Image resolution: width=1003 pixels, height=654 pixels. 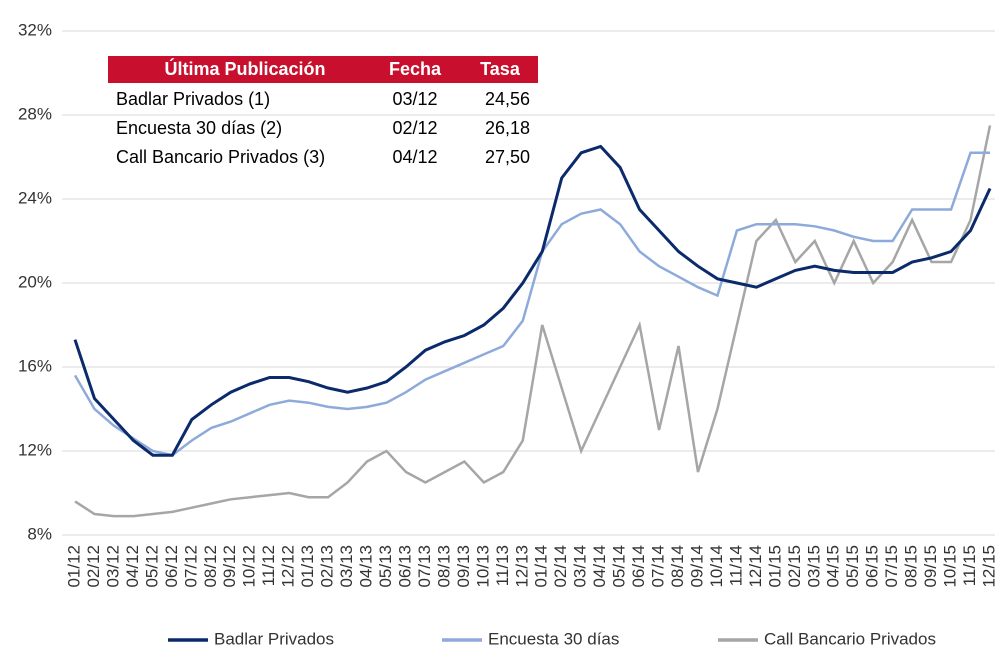 I want to click on x-tick-label: 09/12, so click(x=229, y=566).